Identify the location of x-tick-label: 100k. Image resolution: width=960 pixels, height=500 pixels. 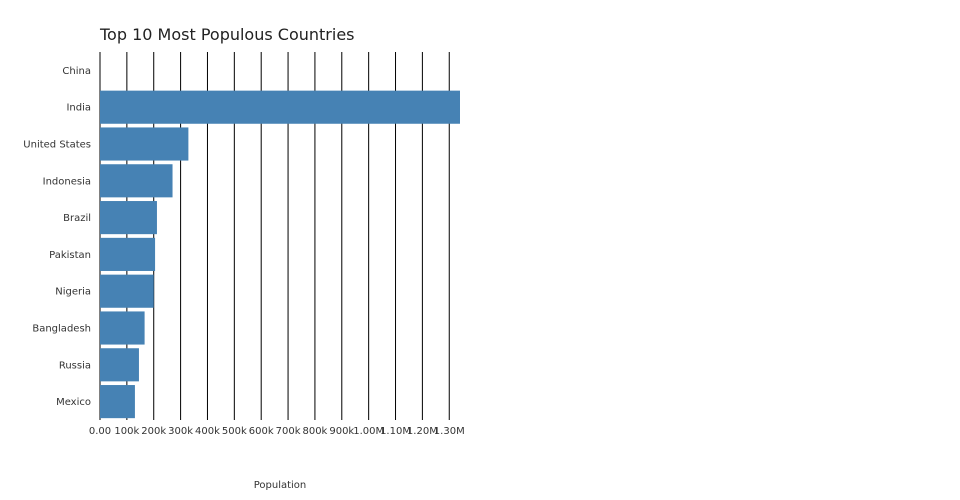
(126, 431).